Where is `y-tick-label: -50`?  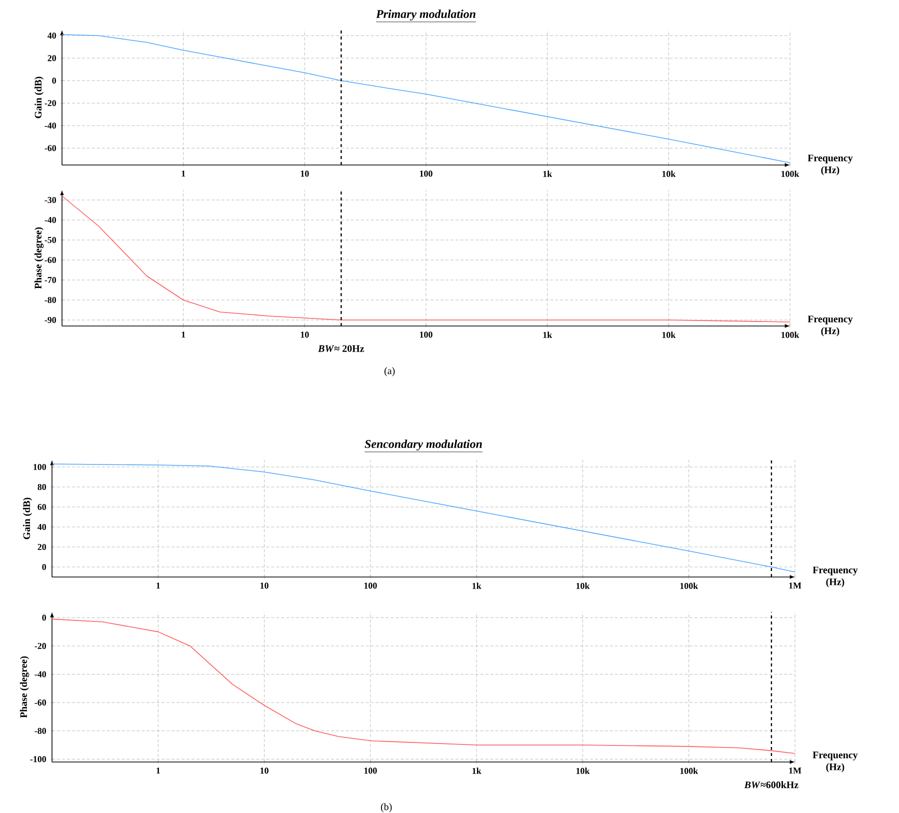
y-tick-label: -50 is located at coordinates (50, 239).